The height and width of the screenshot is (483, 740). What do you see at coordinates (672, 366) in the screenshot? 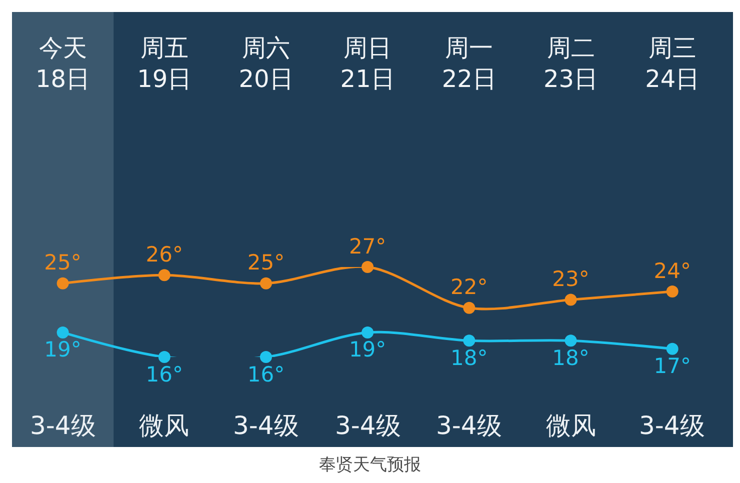
I see `data-label: 17°` at bounding box center [672, 366].